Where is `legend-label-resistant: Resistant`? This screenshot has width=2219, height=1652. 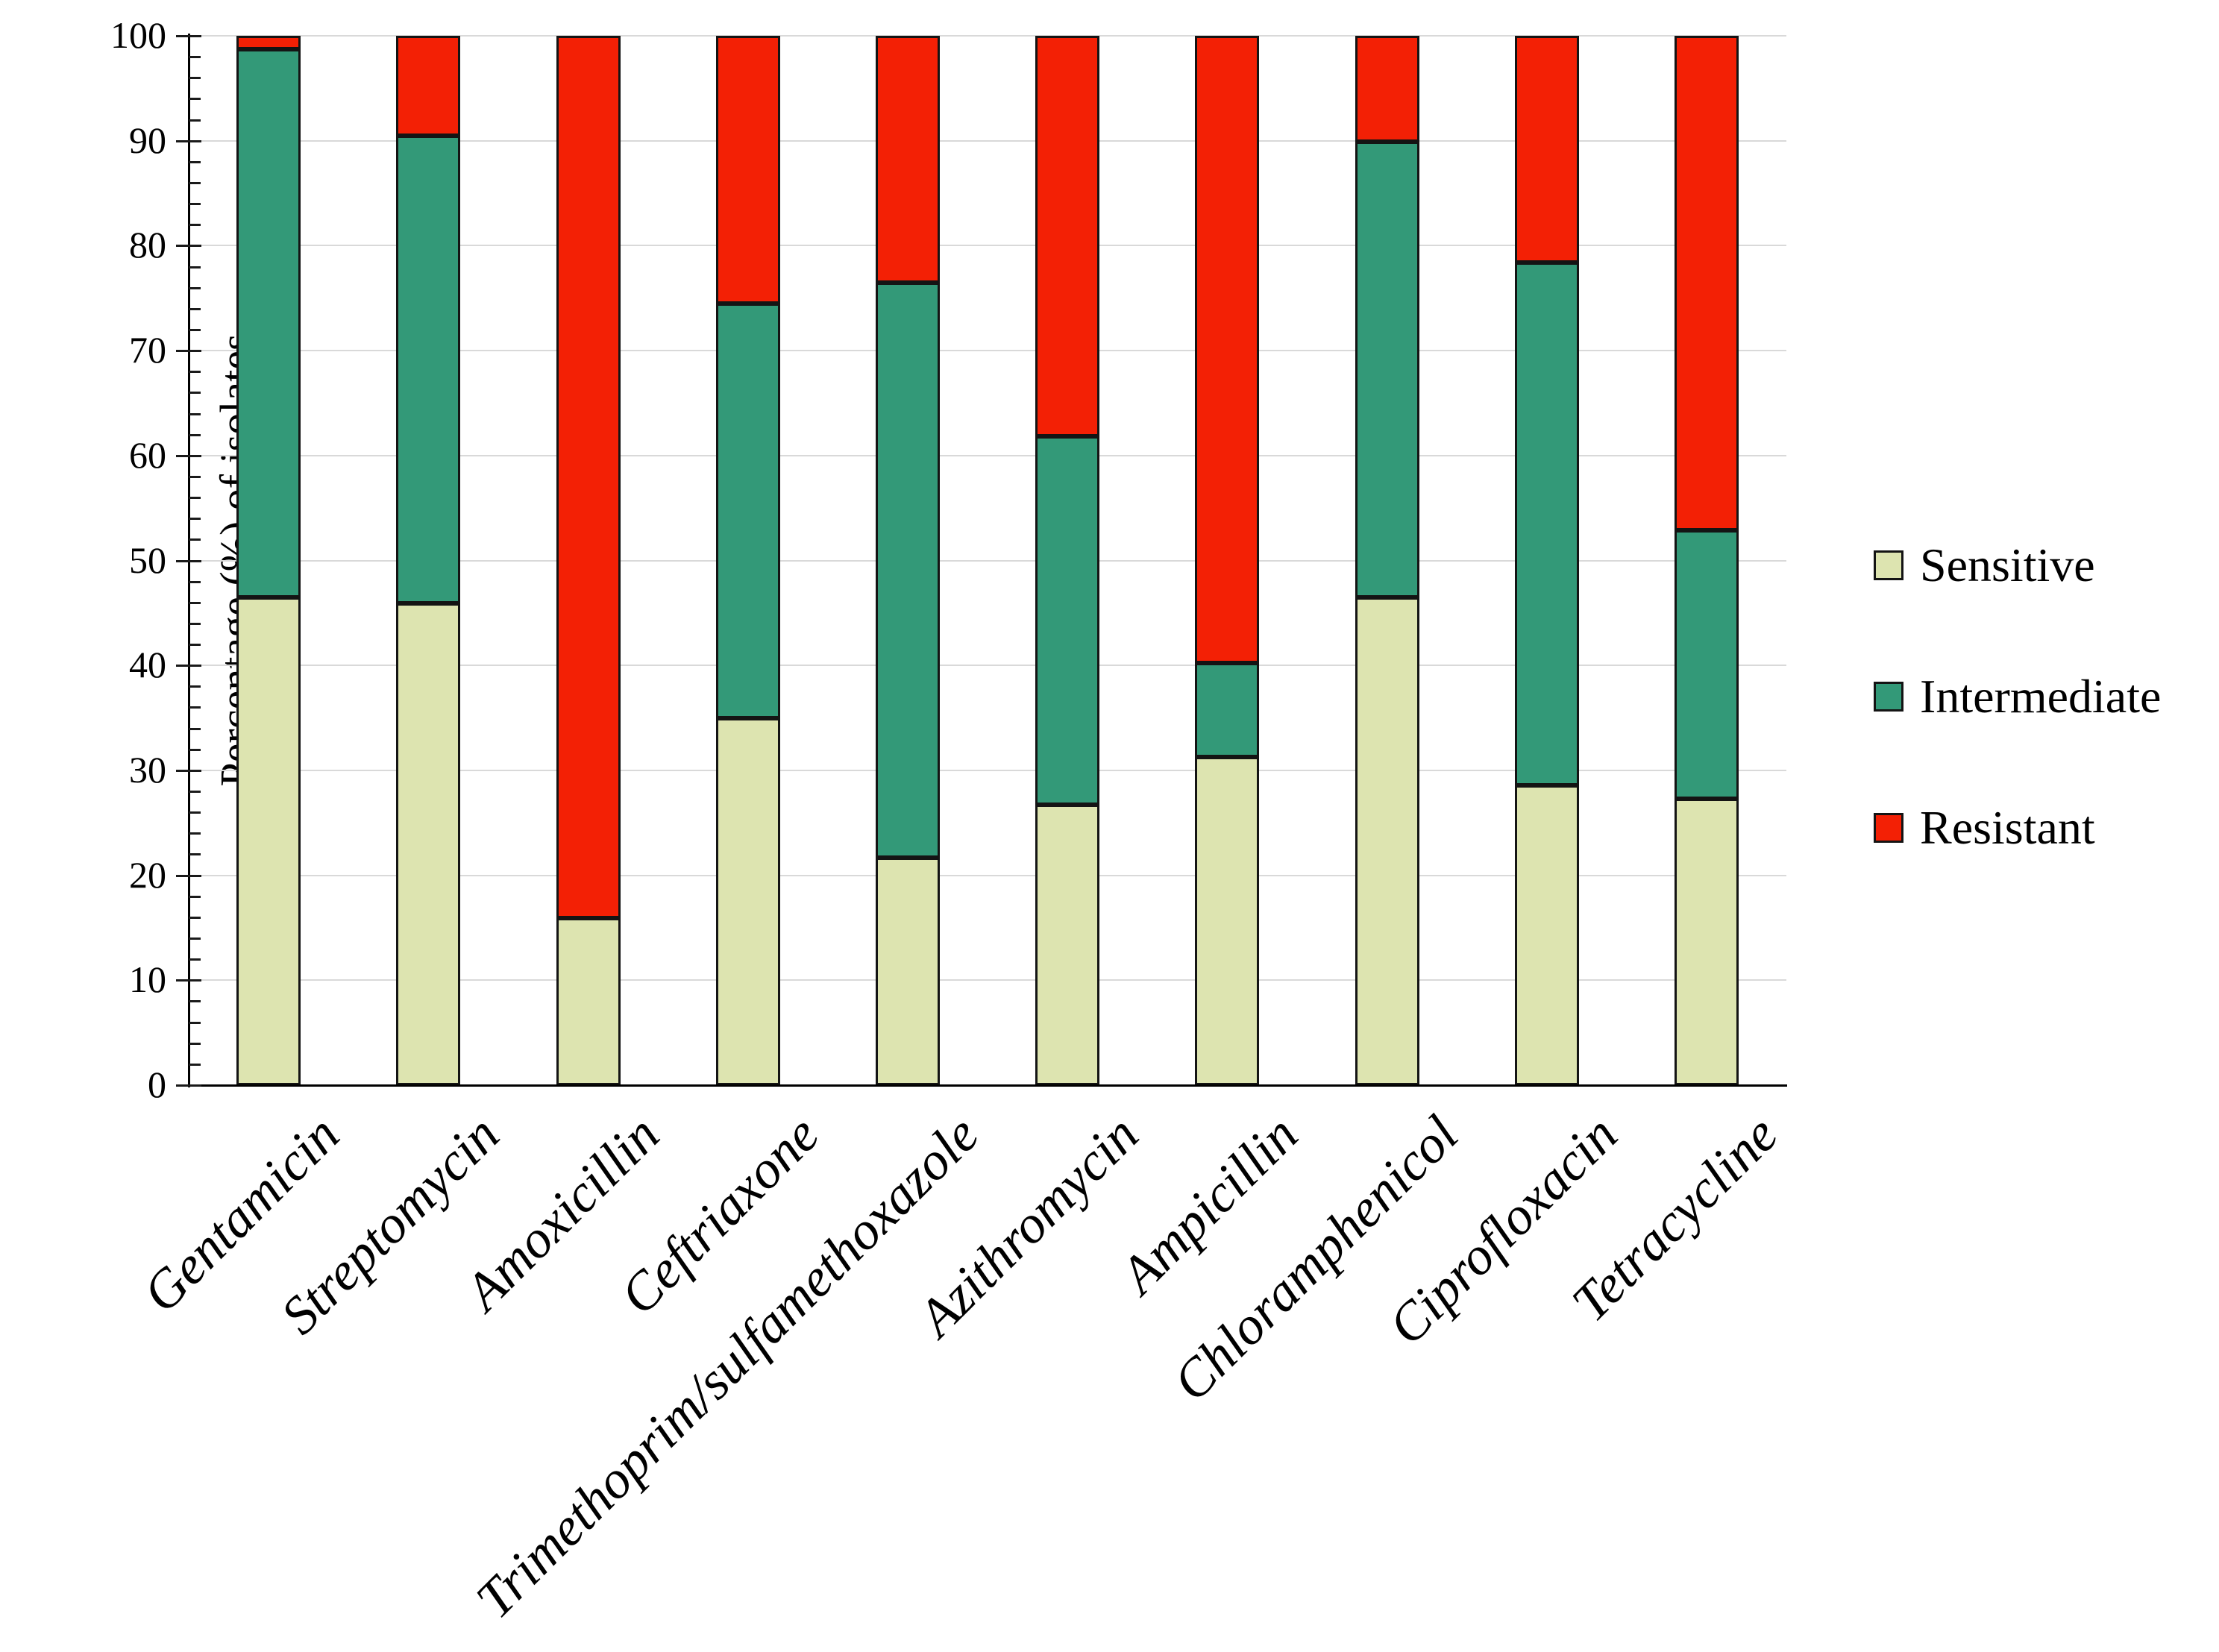 legend-label-resistant: Resistant is located at coordinates (2008, 827).